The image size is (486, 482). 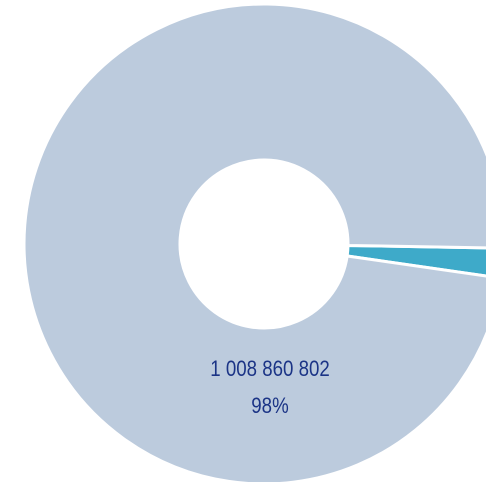 I want to click on percent-label: 98%, so click(x=269, y=406).